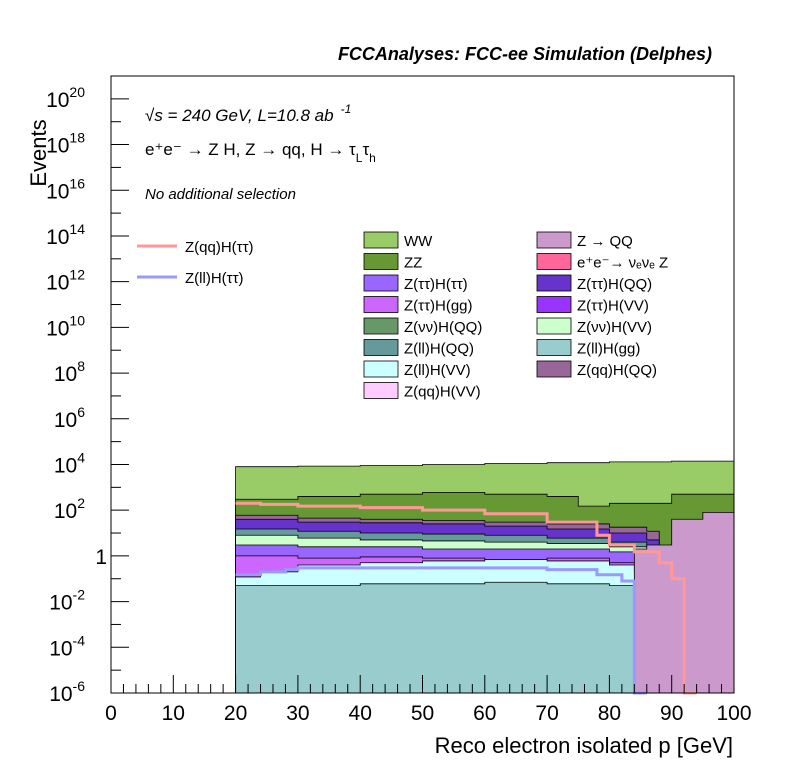 The height and width of the screenshot is (772, 796). What do you see at coordinates (235, 713) in the screenshot?
I see `x-tick-label: 20` at bounding box center [235, 713].